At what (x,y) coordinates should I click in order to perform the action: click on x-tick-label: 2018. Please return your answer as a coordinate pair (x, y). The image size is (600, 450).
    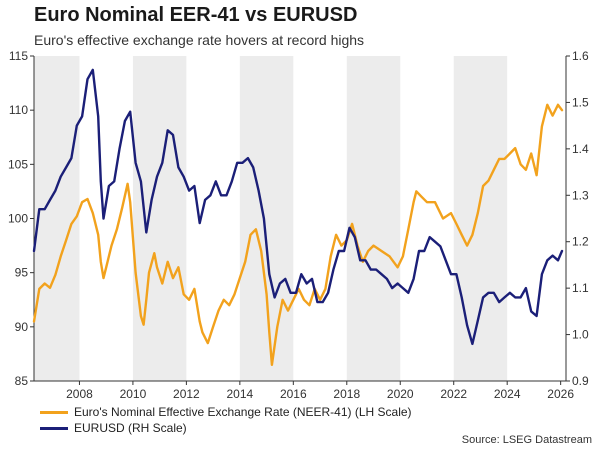
    Looking at the image, I should click on (346, 394).